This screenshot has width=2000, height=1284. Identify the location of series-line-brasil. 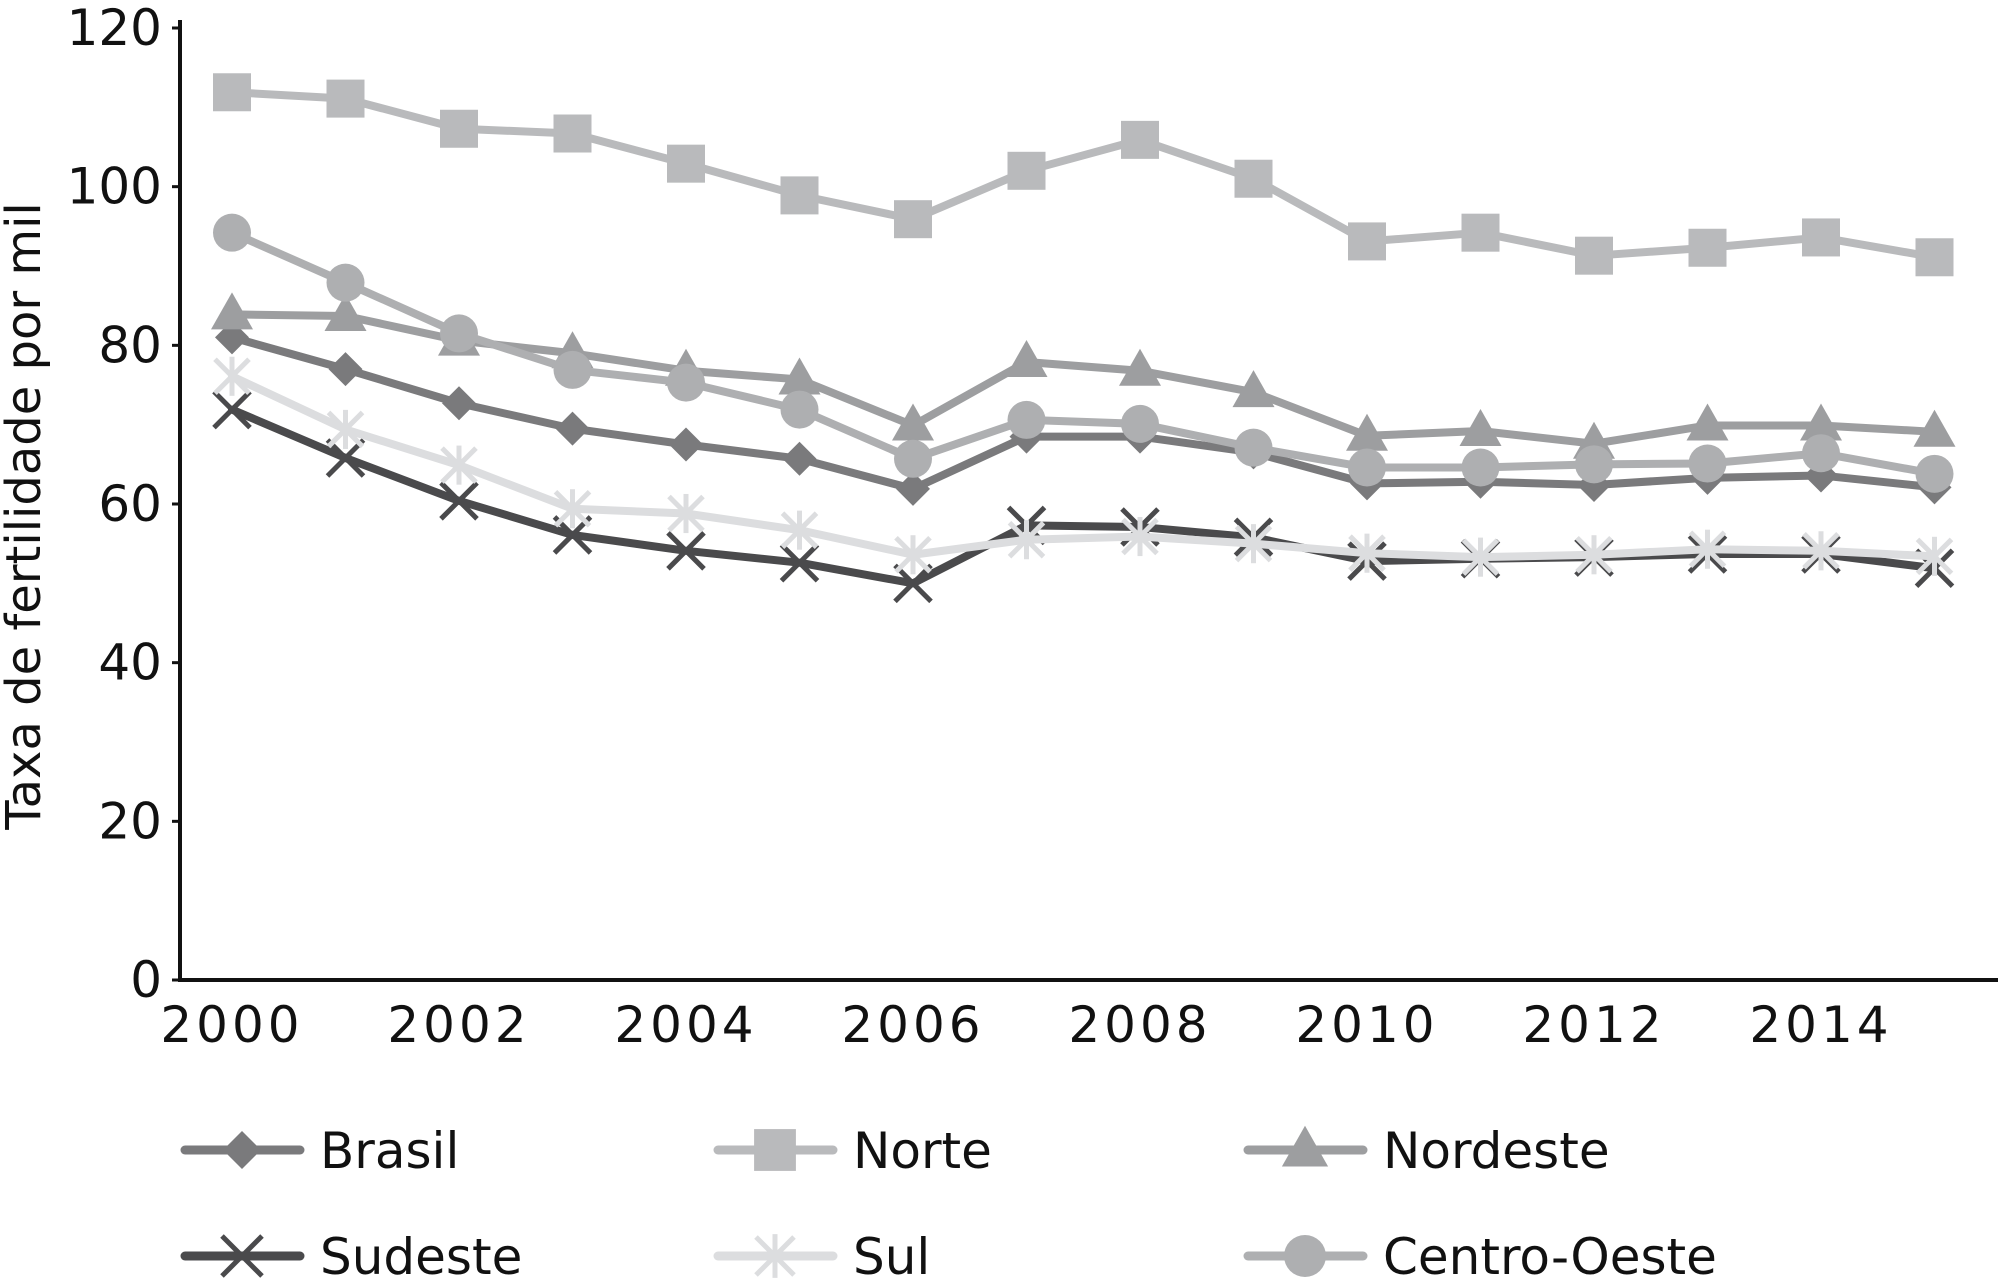
(1083, 413).